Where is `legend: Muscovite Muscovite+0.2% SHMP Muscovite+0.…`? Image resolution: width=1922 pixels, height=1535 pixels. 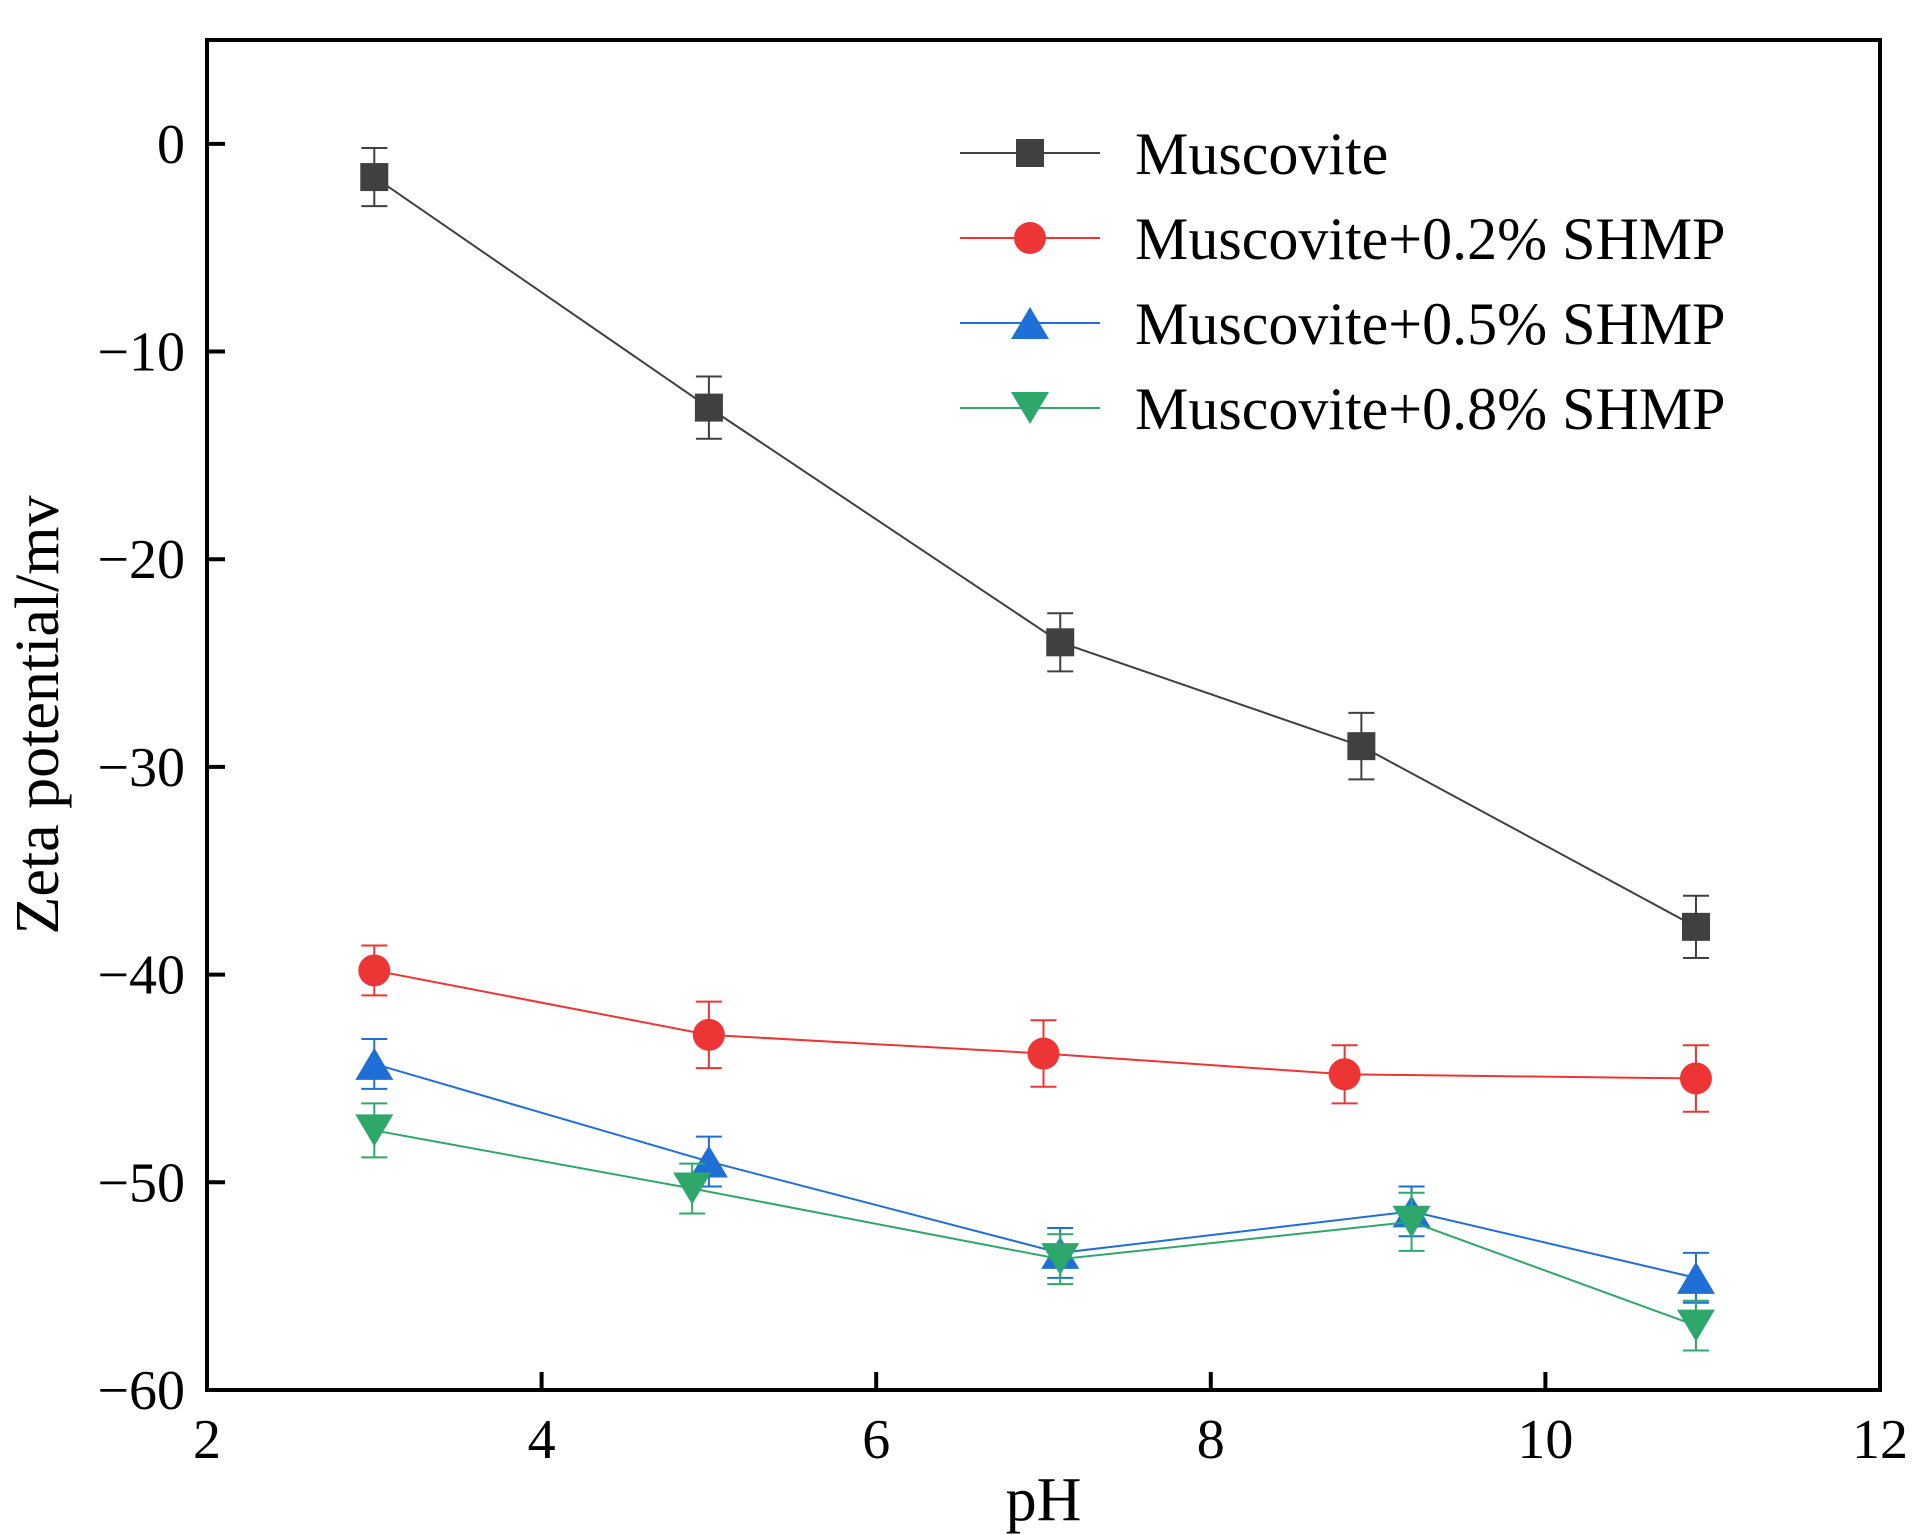 legend: Muscovite Muscovite+0.2% SHMP Muscovite+0.… is located at coordinates (1343, 281).